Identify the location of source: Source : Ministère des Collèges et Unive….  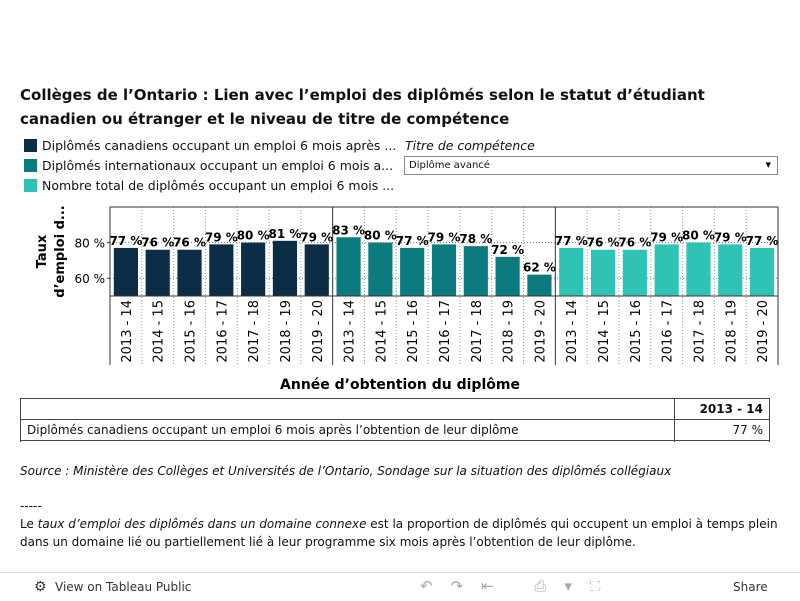
(346, 471).